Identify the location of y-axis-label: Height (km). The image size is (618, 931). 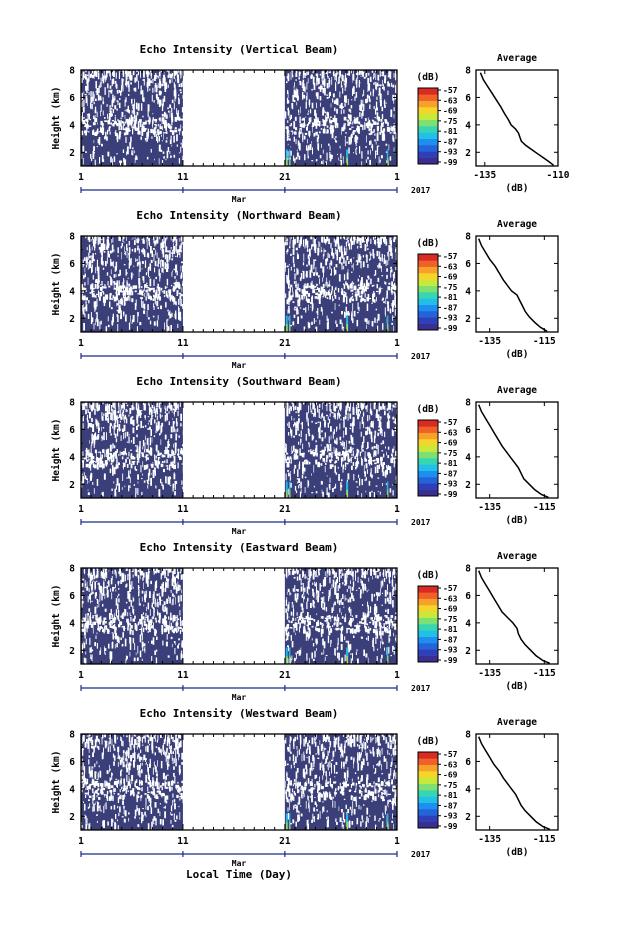
(56, 118).